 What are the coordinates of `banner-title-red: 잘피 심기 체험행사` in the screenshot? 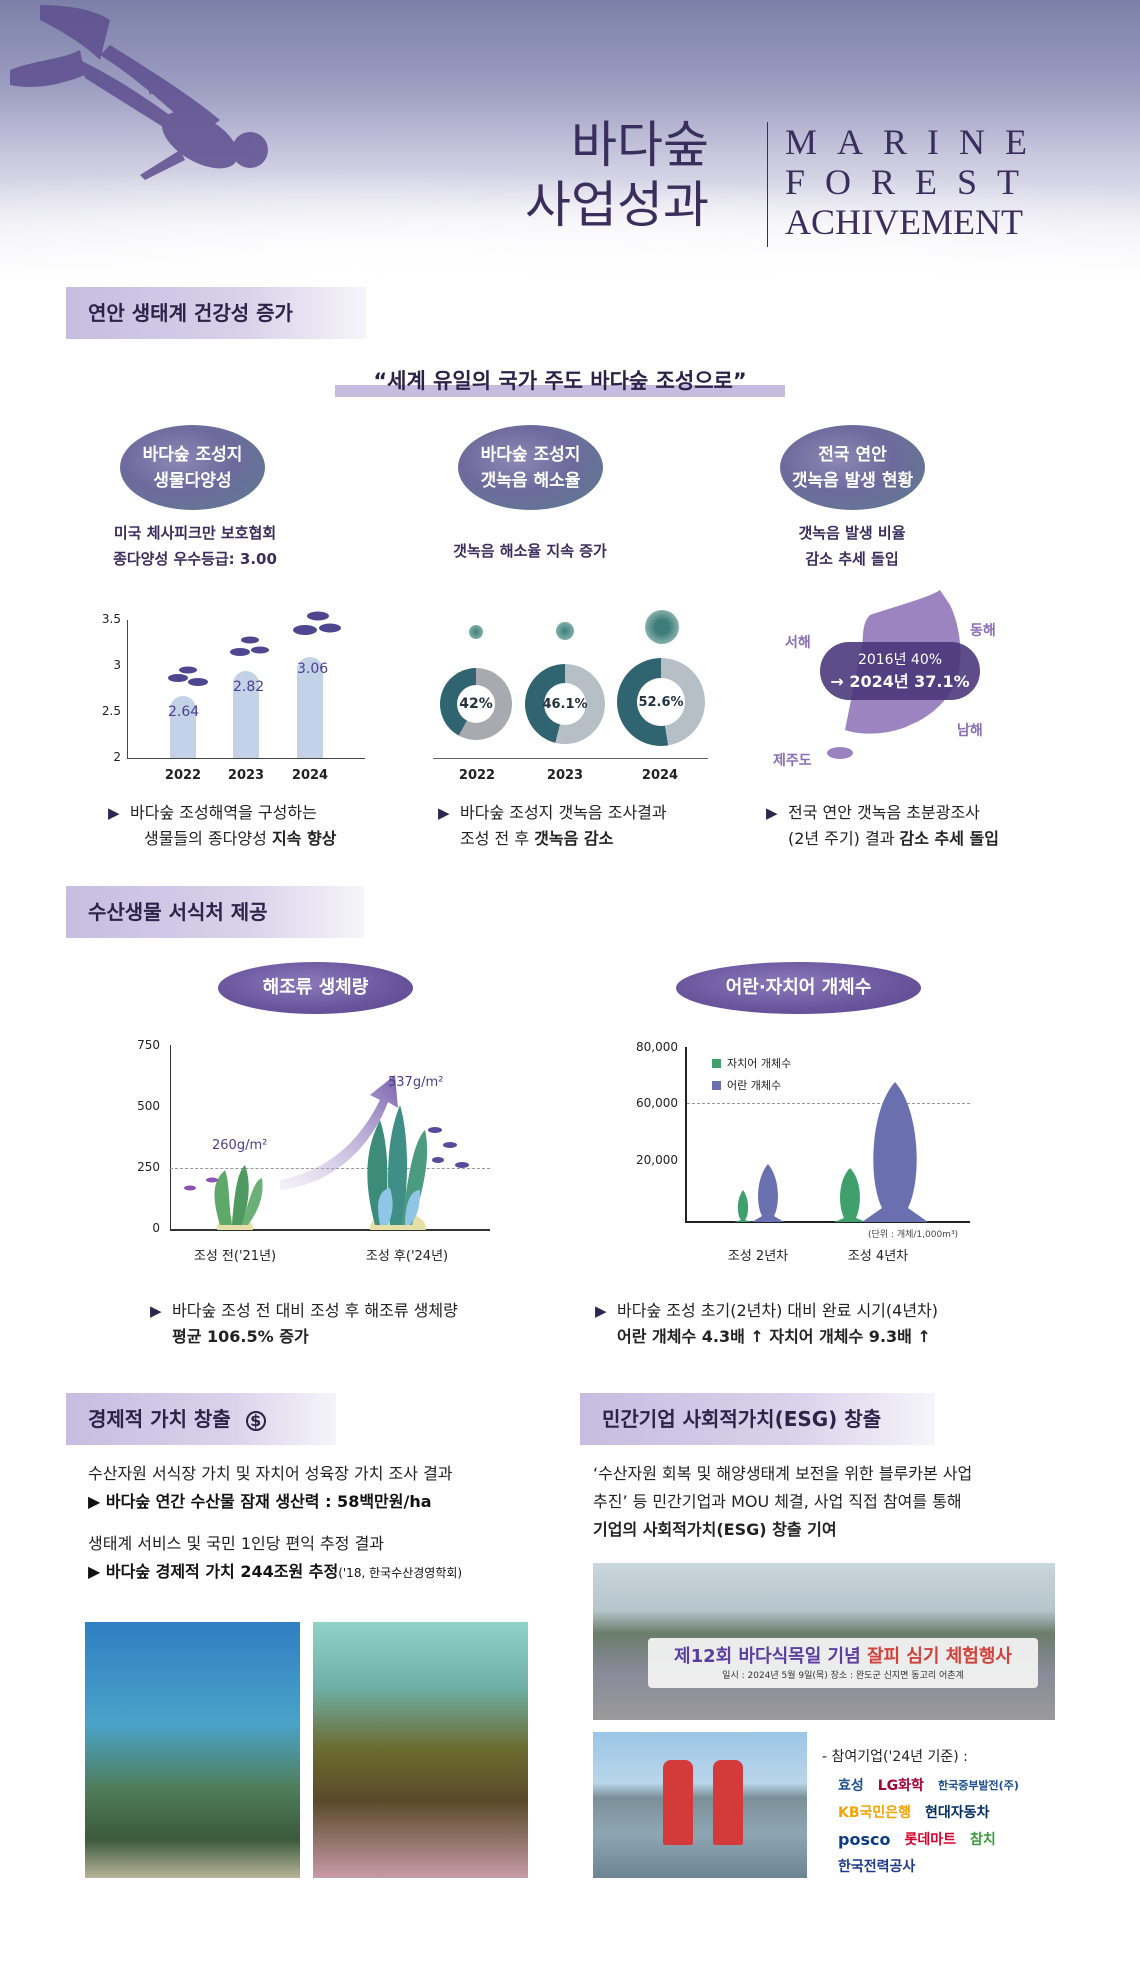 It's located at (939, 1656).